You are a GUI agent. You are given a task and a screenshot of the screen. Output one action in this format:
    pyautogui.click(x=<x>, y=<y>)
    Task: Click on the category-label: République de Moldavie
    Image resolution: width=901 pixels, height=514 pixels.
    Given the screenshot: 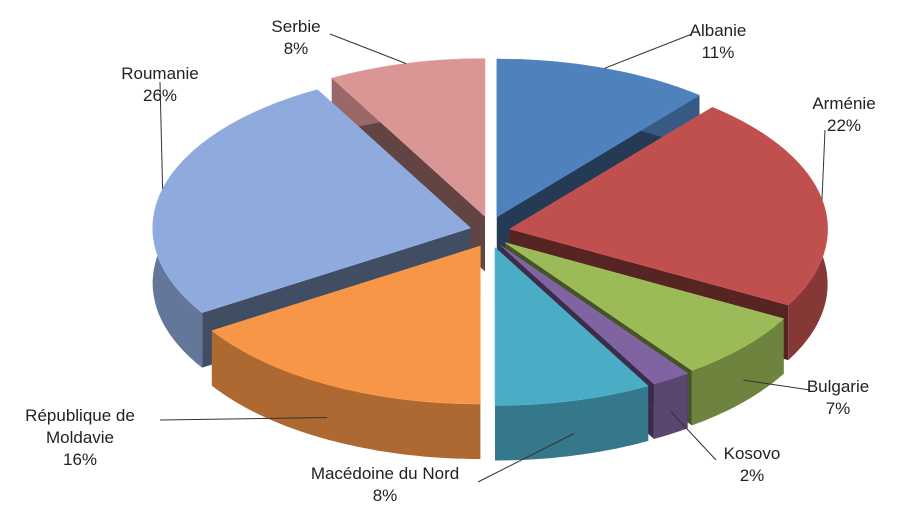 What is the action you would take?
    pyautogui.click(x=80, y=426)
    